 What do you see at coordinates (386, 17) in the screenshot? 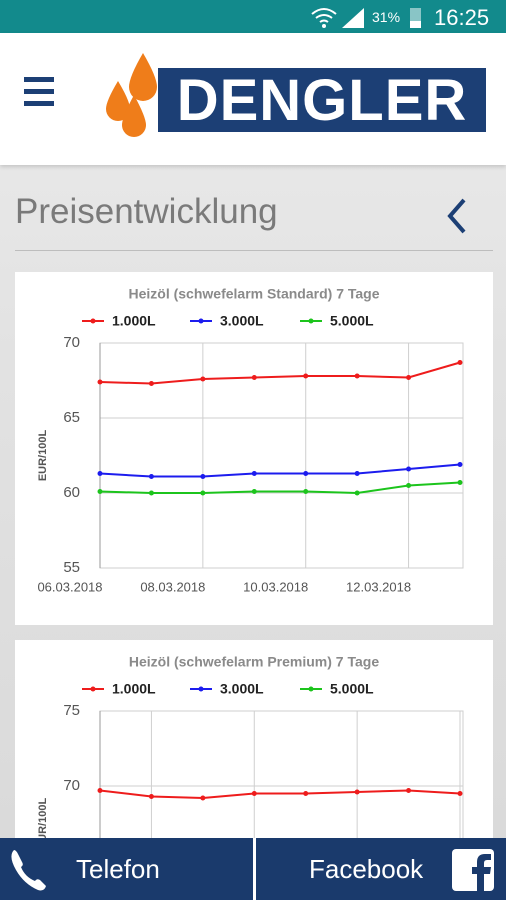
I see `battery: 31%` at bounding box center [386, 17].